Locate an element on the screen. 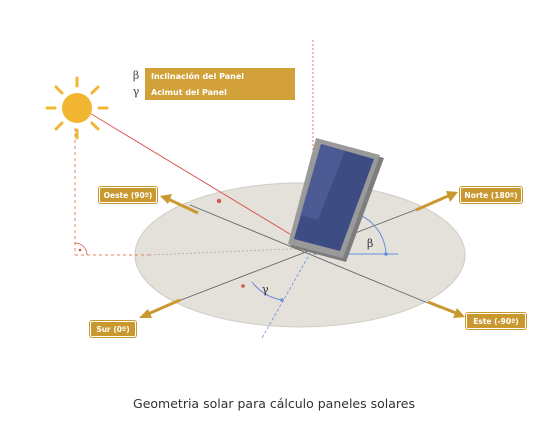 The height and width of the screenshot is (426, 548). right-angle-marker is located at coordinates (81, 249).